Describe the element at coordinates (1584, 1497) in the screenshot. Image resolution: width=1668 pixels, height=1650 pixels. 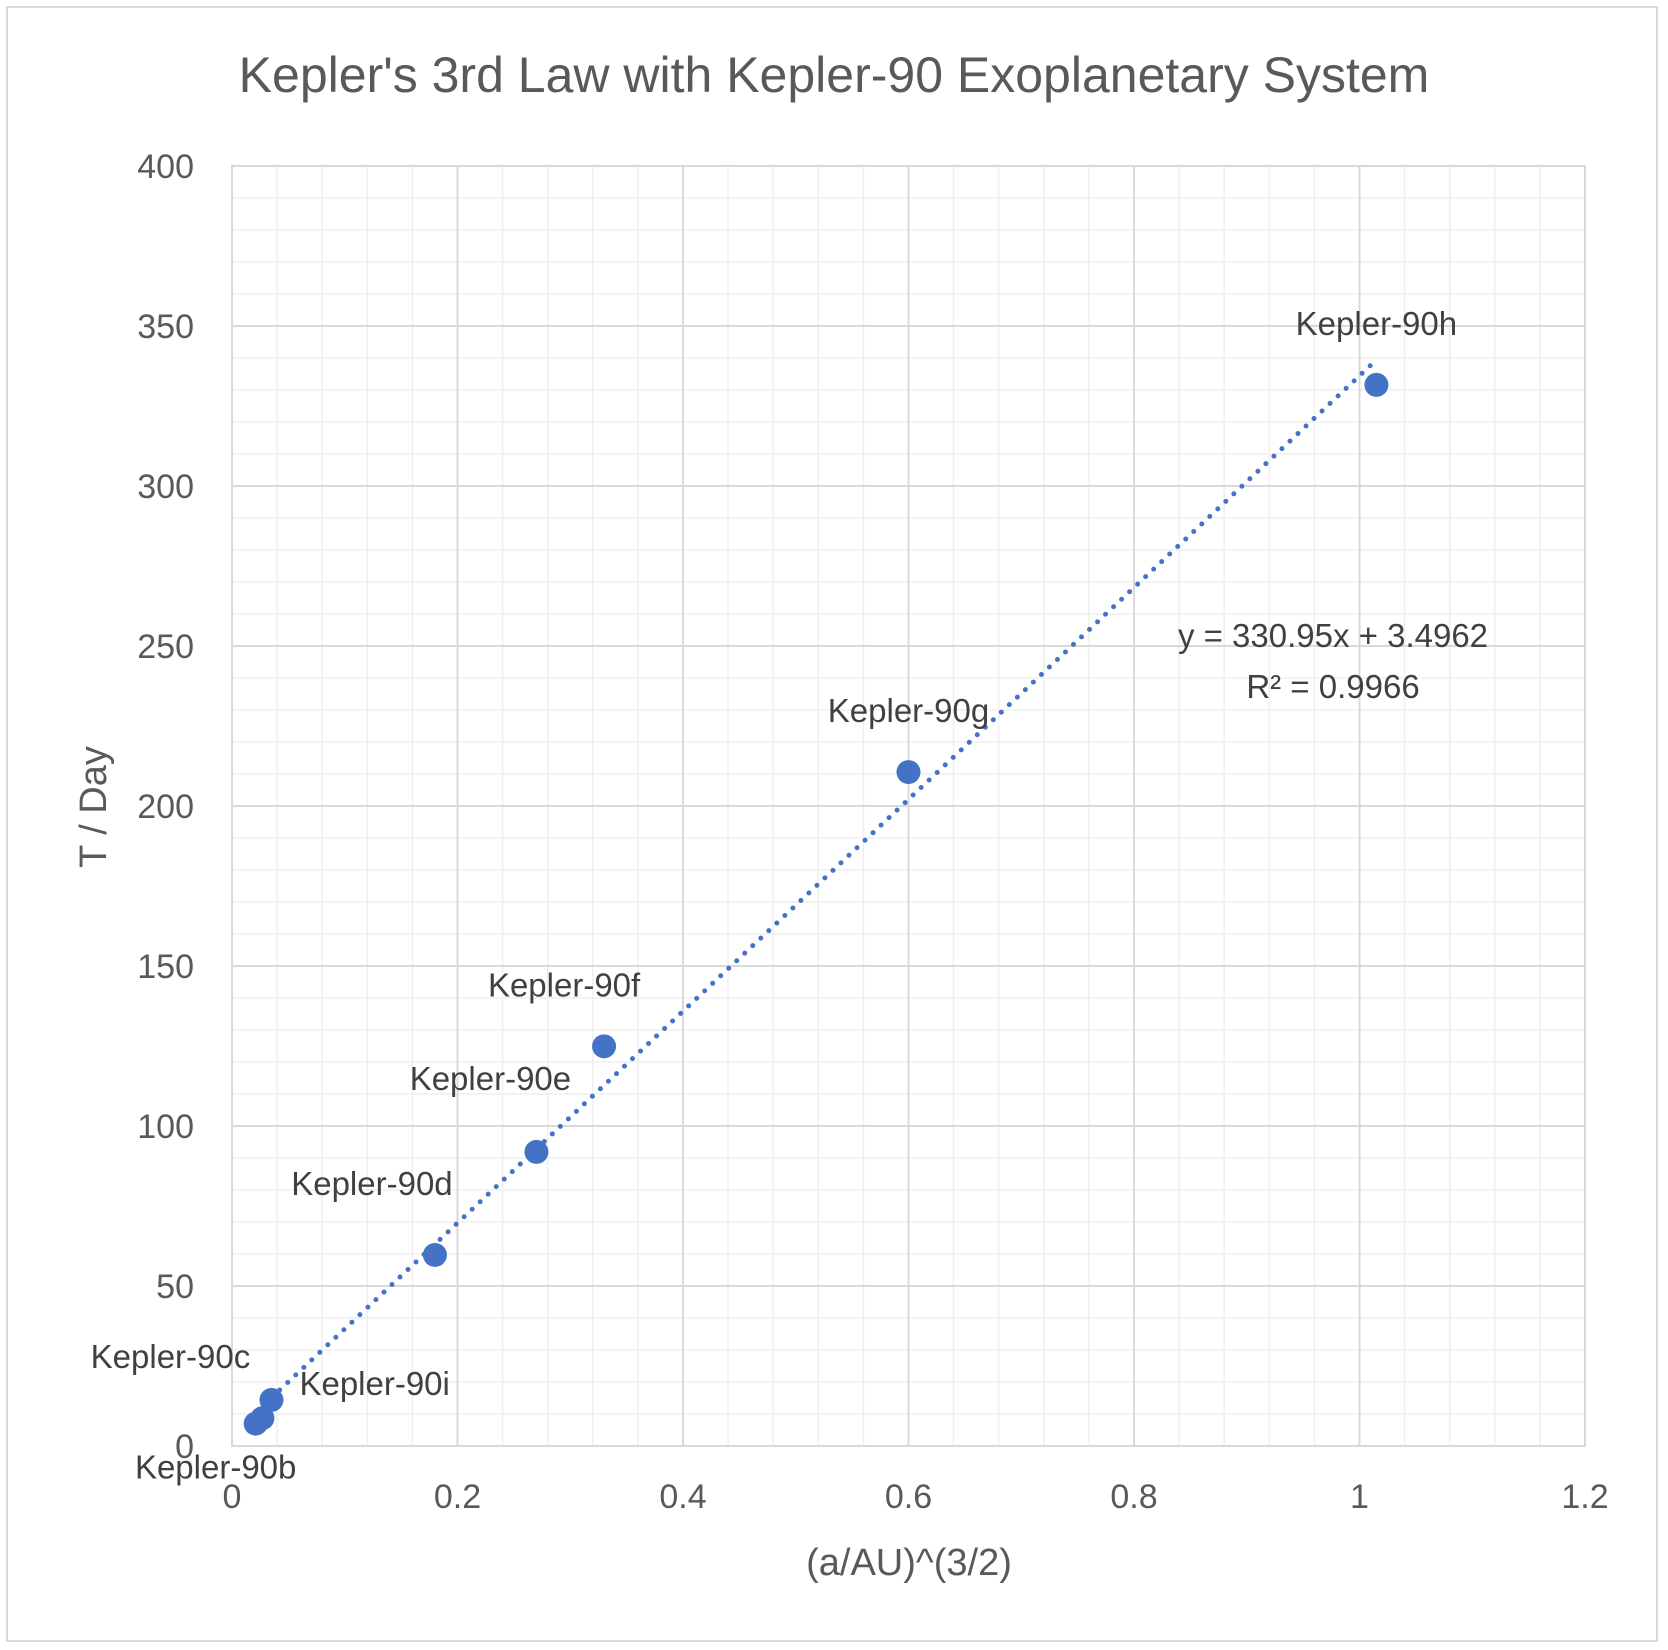
I see `x-tick-label: 1.2` at that location.